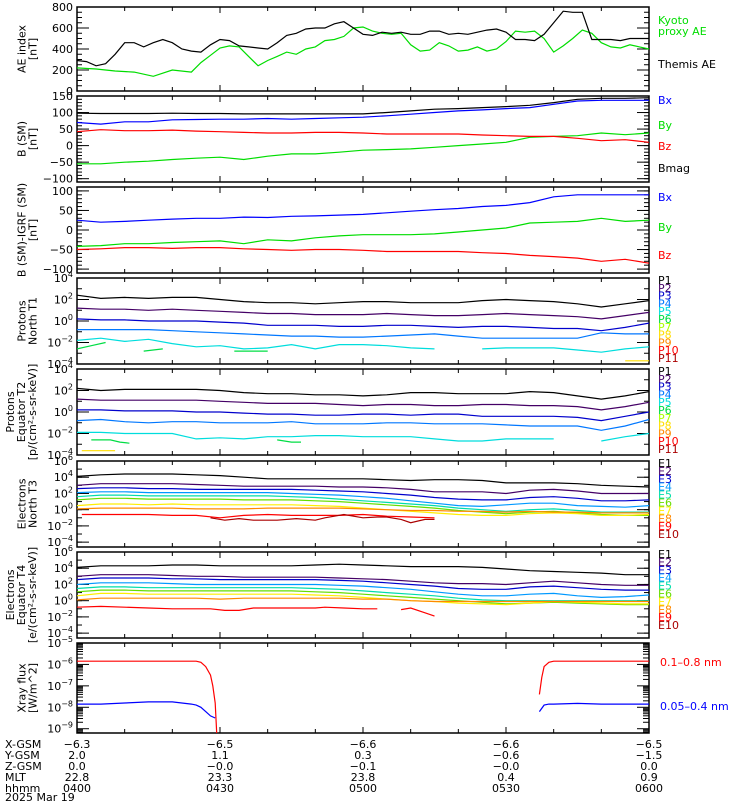  Describe the element at coordinates (363, 208) in the screenshot. I see `series-line-bx` at that location.